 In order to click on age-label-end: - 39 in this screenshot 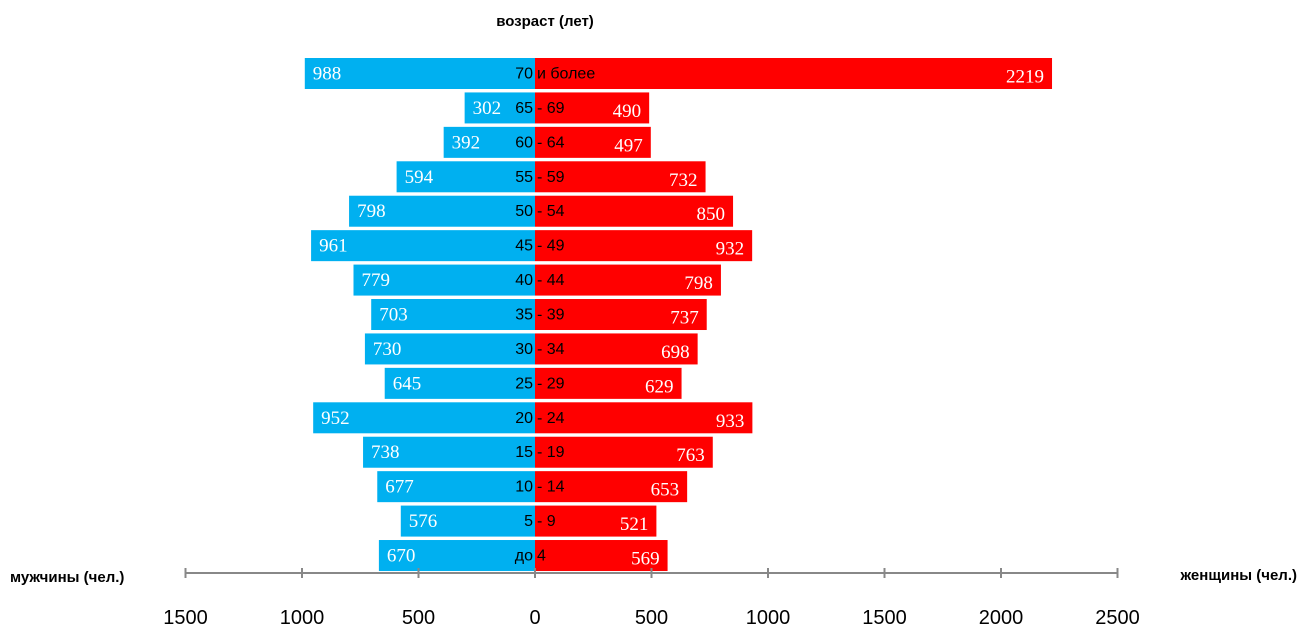, I will do `click(551, 315)`.